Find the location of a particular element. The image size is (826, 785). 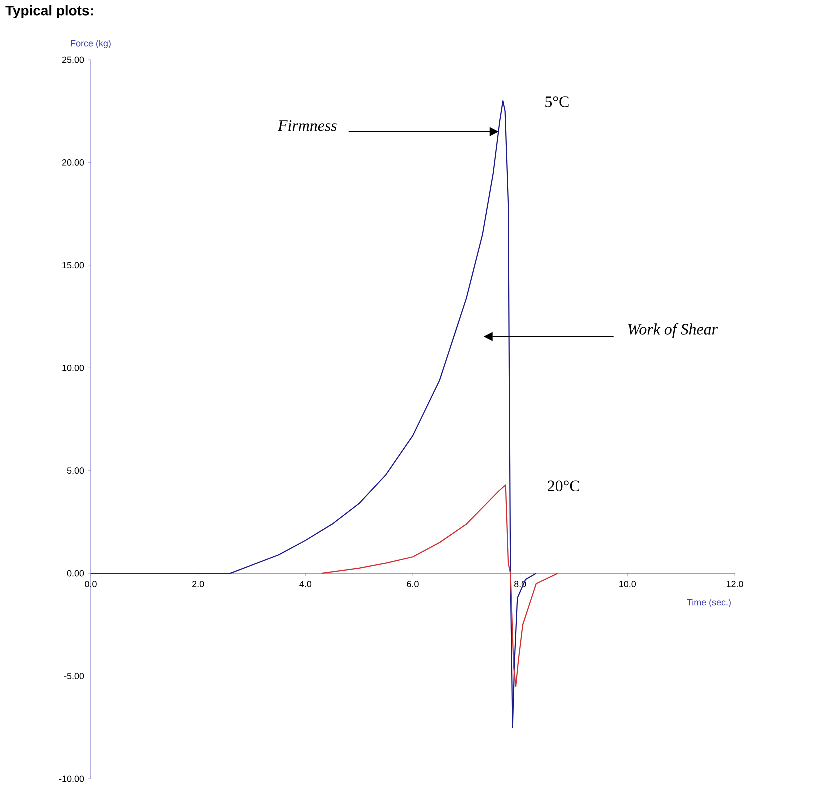

y-tick-label: 25.00 is located at coordinates (73, 60).